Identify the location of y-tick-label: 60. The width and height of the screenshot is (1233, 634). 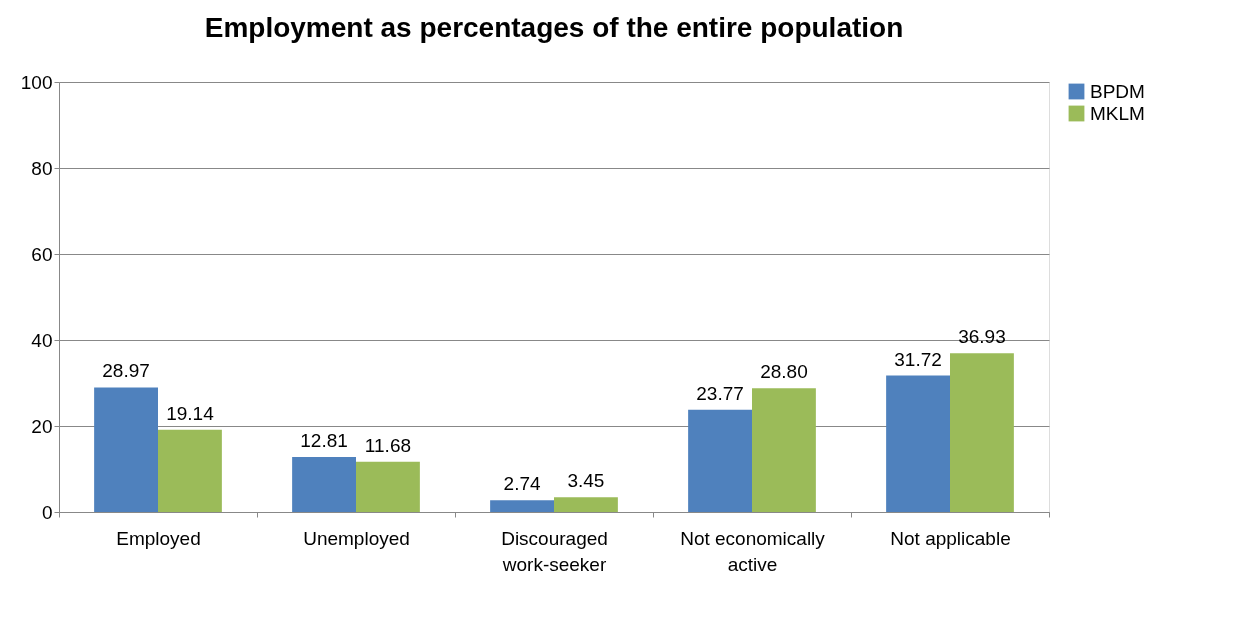
(42, 254).